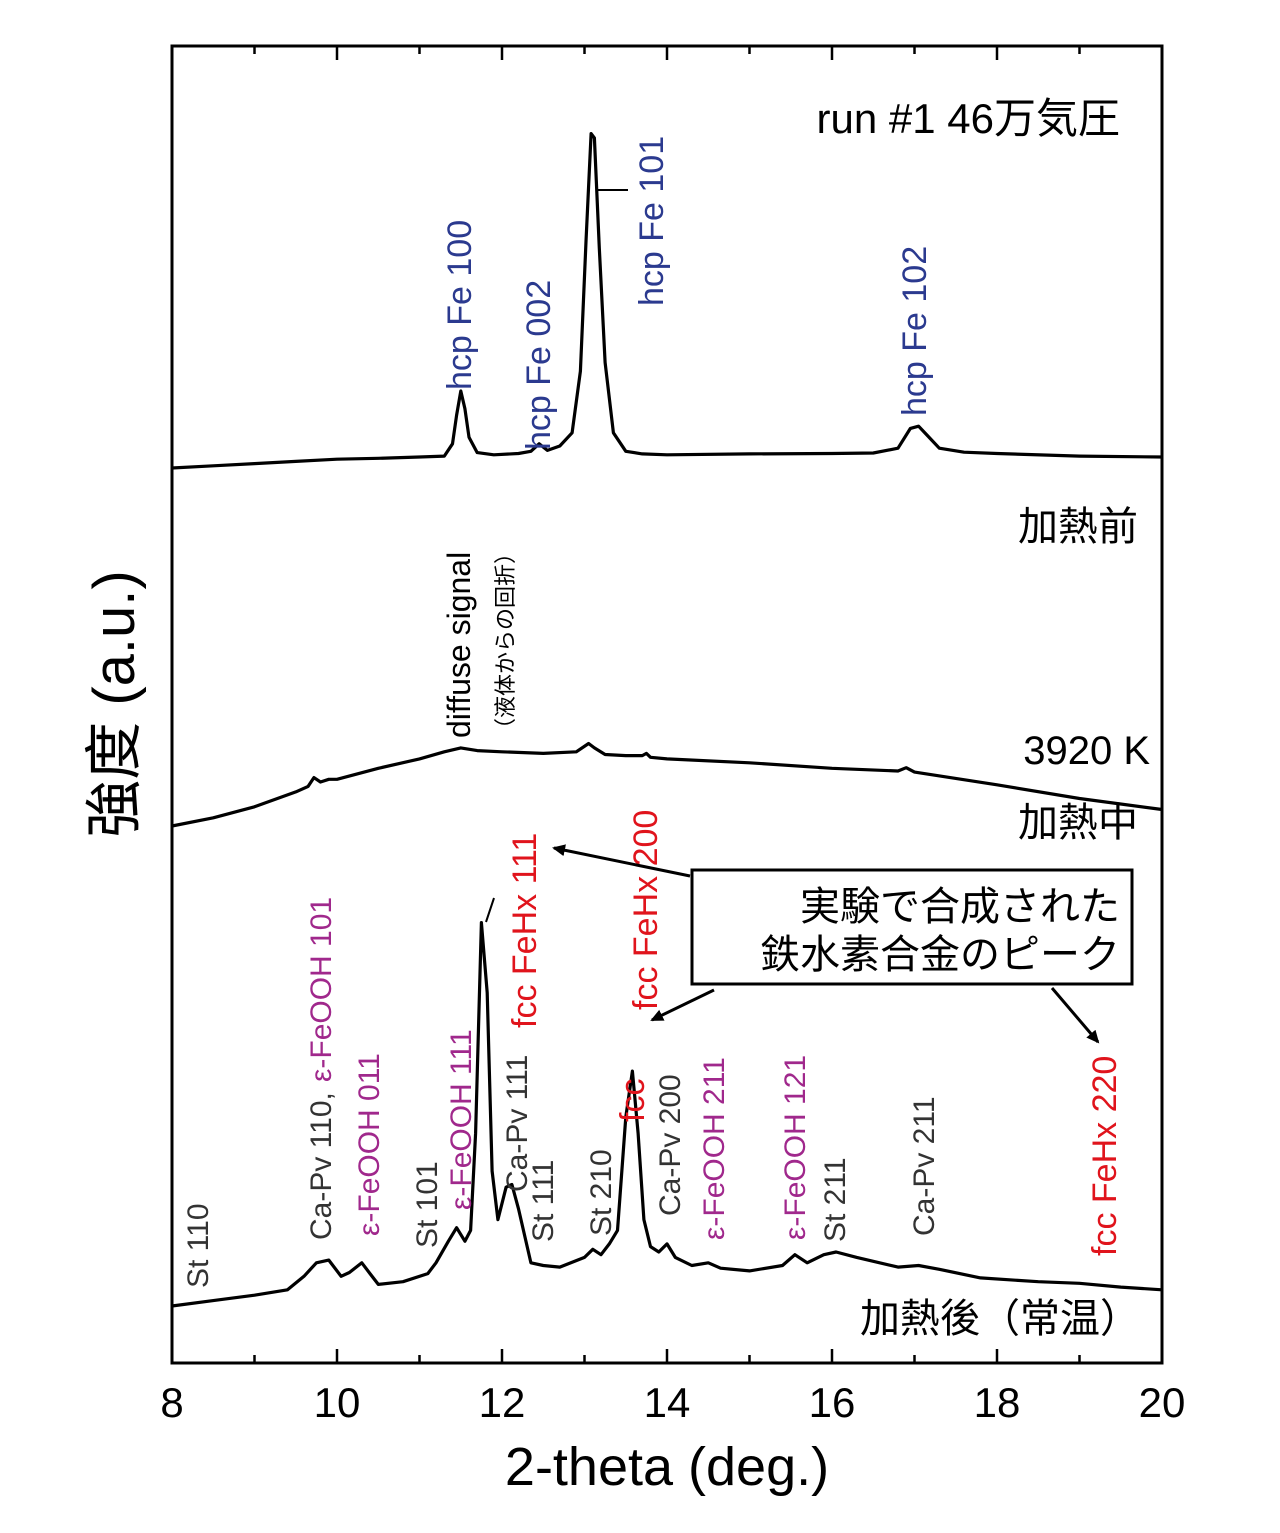 Image resolution: width=1280 pixels, height=1533 pixels. What do you see at coordinates (502, 1402) in the screenshot?
I see `x-tick-label-12: 12` at bounding box center [502, 1402].